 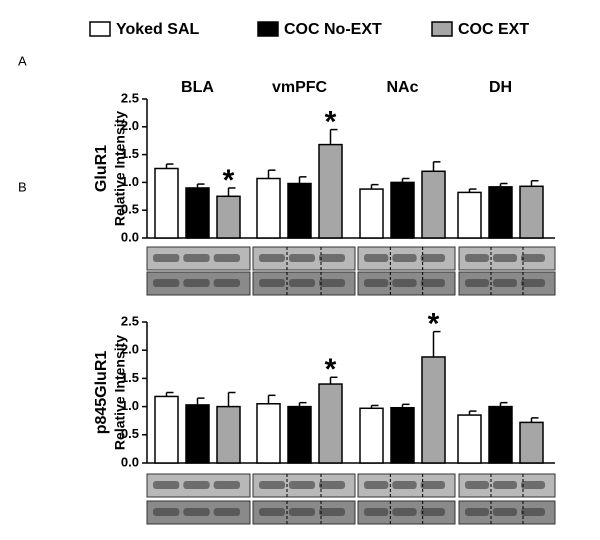 What do you see at coordinates (22, 60) in the screenshot?
I see `panel-label: A` at bounding box center [22, 60].